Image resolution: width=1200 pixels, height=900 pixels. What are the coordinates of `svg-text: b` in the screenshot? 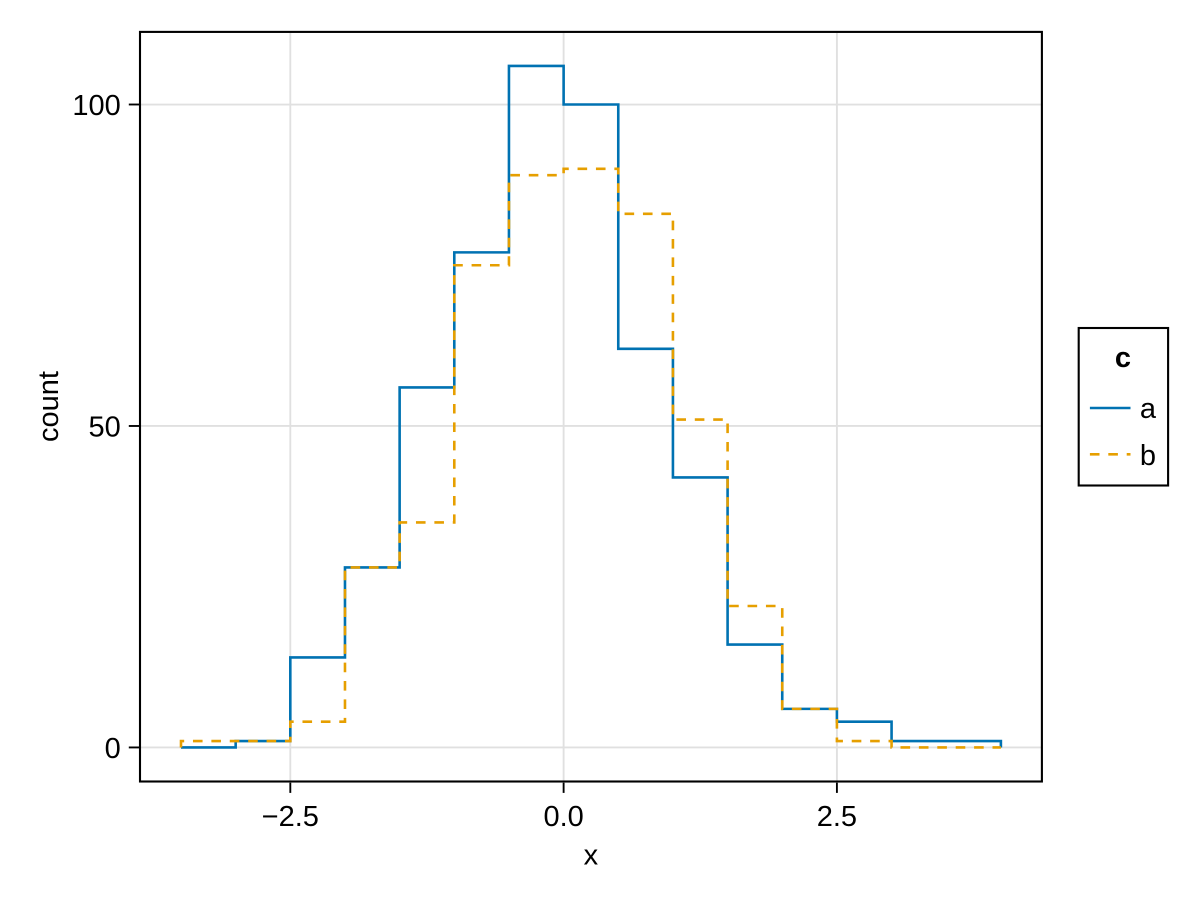 It's located at (1148, 456).